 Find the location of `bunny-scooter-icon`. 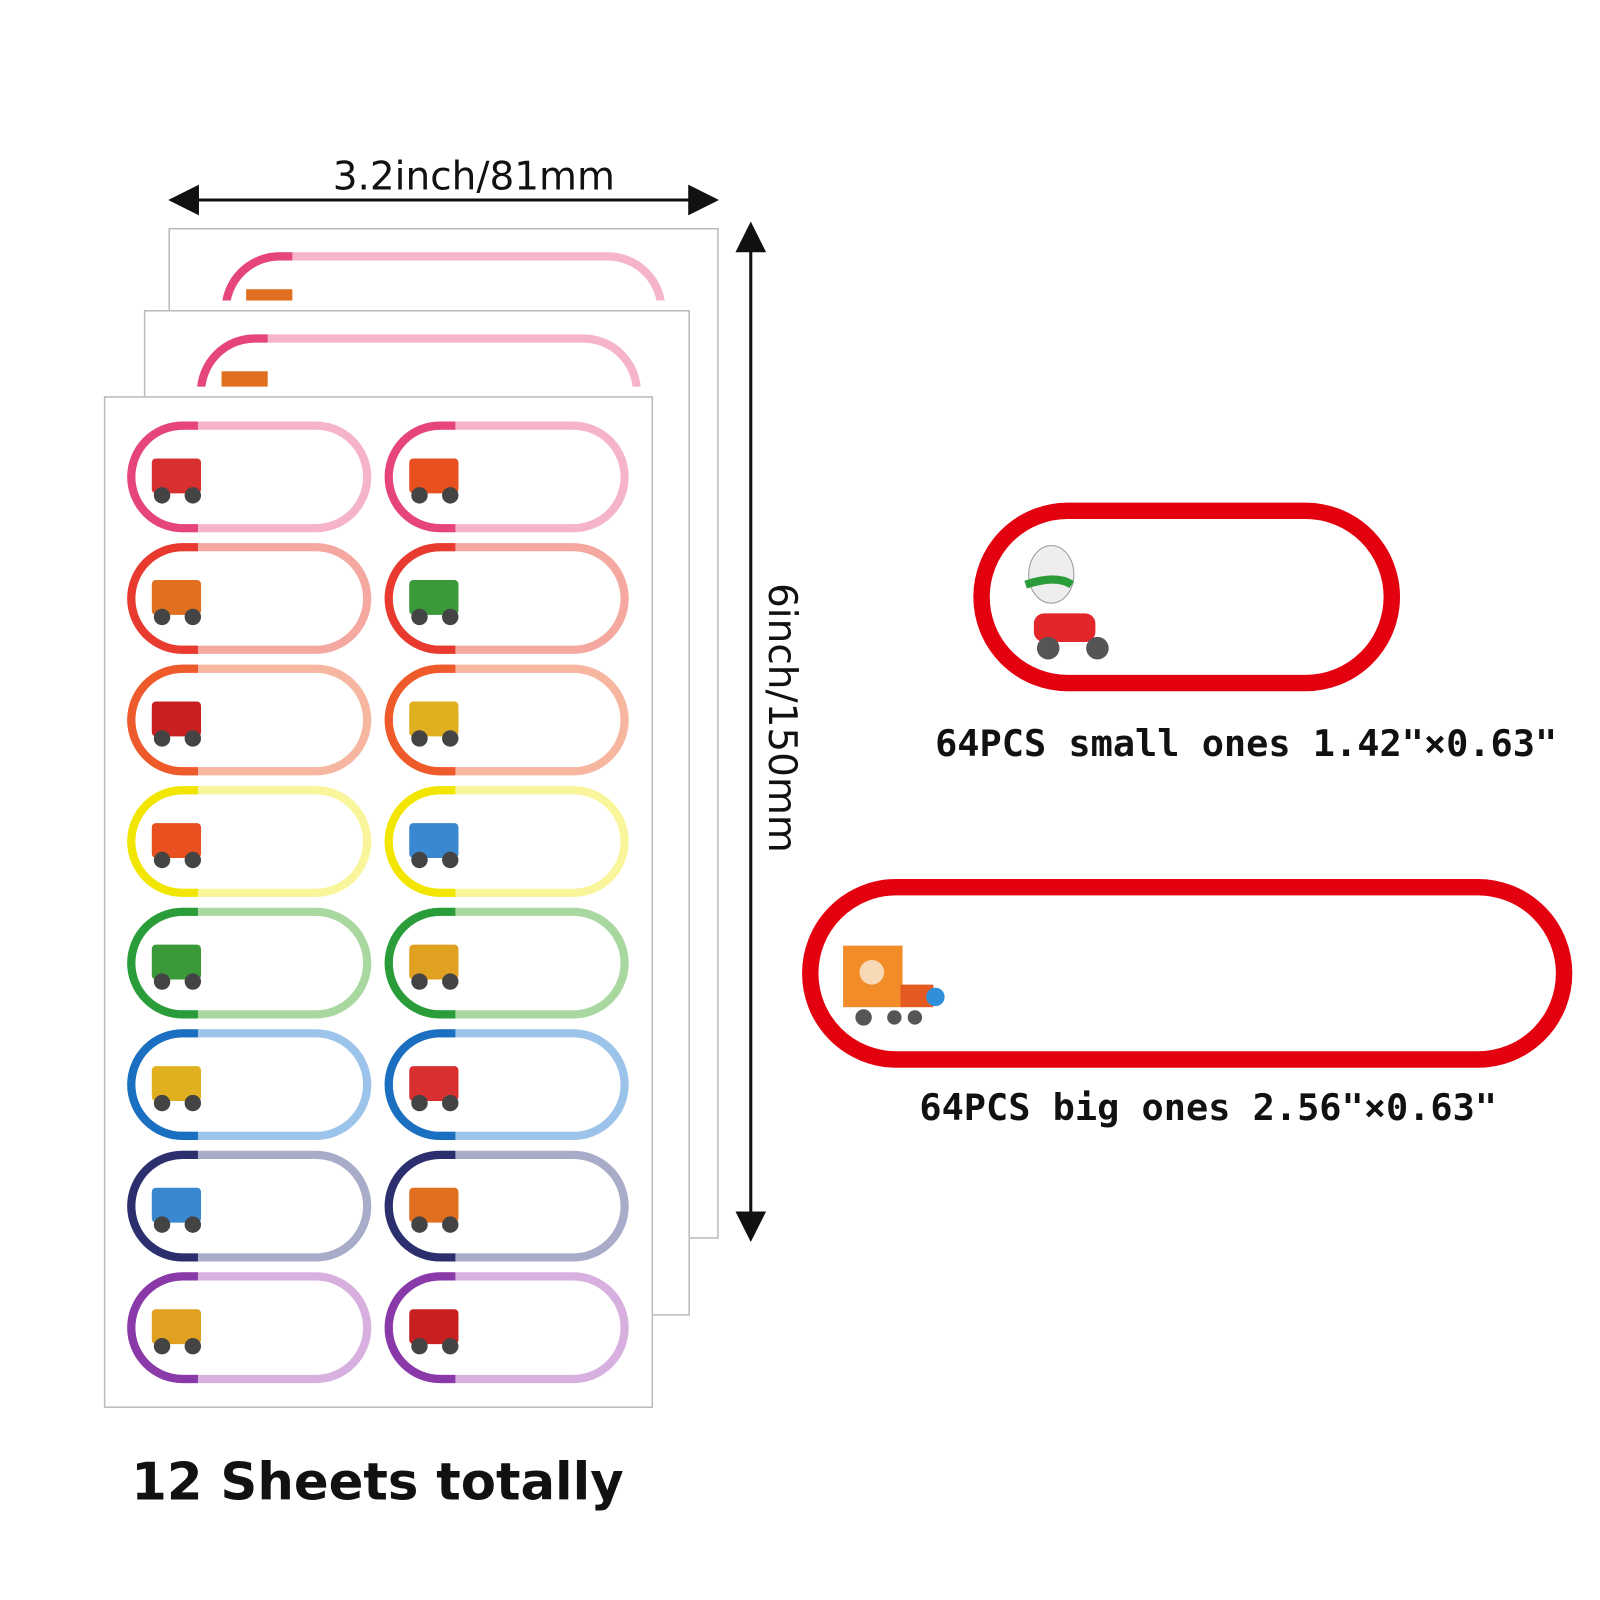

bunny-scooter-icon is located at coordinates (1066, 602).